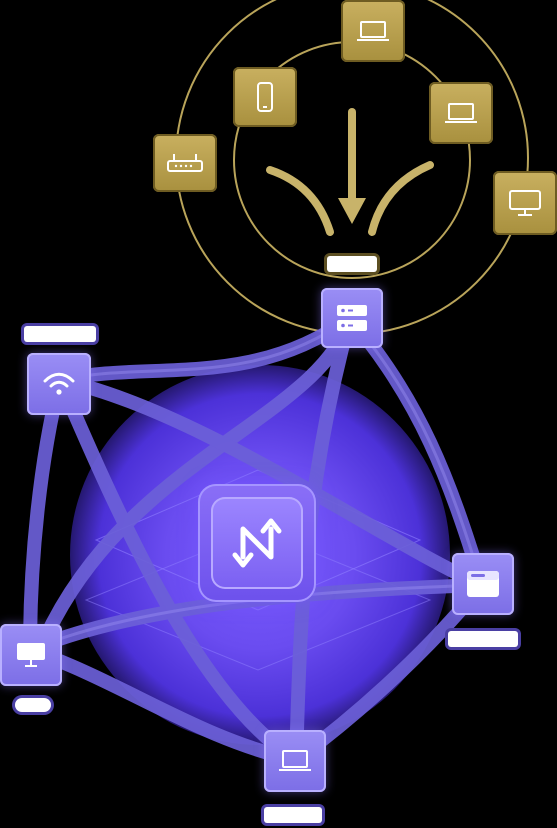  Describe the element at coordinates (352, 211) in the screenshot. I see `down-arrow-head` at that location.